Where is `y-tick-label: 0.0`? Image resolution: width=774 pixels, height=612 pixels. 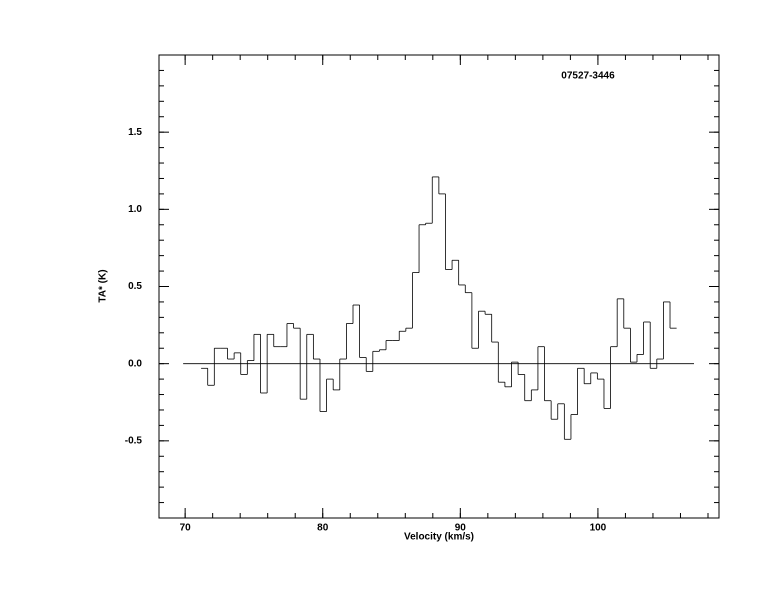
y-tick-label: 0.0 is located at coordinates (135, 363).